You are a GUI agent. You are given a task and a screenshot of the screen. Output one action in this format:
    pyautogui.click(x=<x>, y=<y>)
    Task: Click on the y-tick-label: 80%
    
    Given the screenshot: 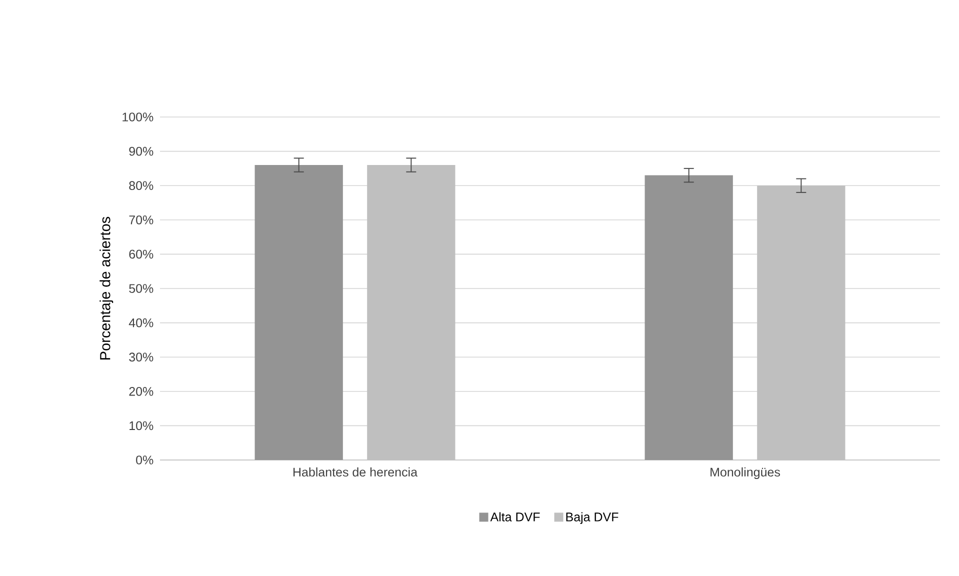 What is the action you would take?
    pyautogui.click(x=141, y=185)
    